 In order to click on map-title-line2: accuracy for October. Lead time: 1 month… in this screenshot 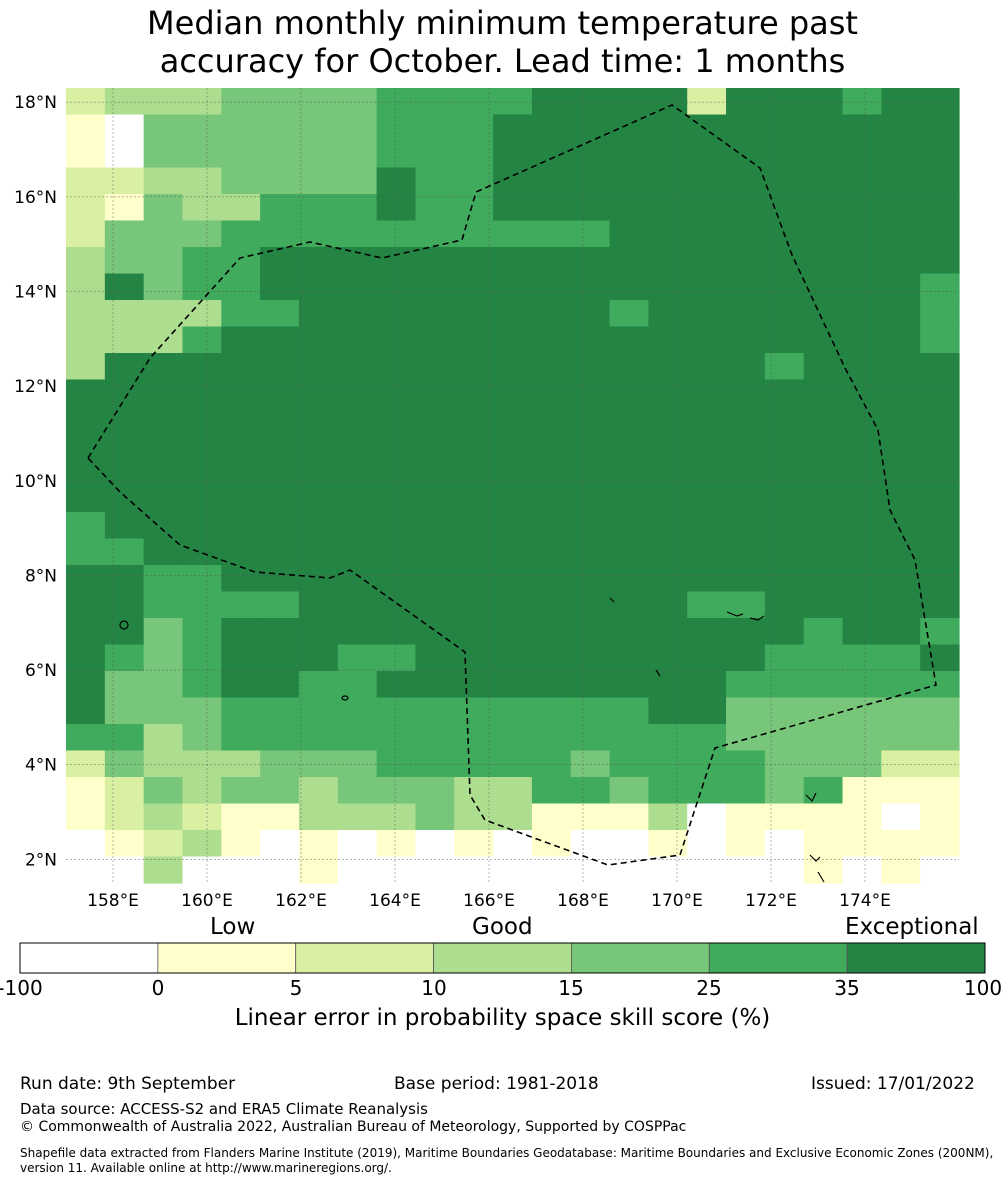, I will do `click(502, 61)`.